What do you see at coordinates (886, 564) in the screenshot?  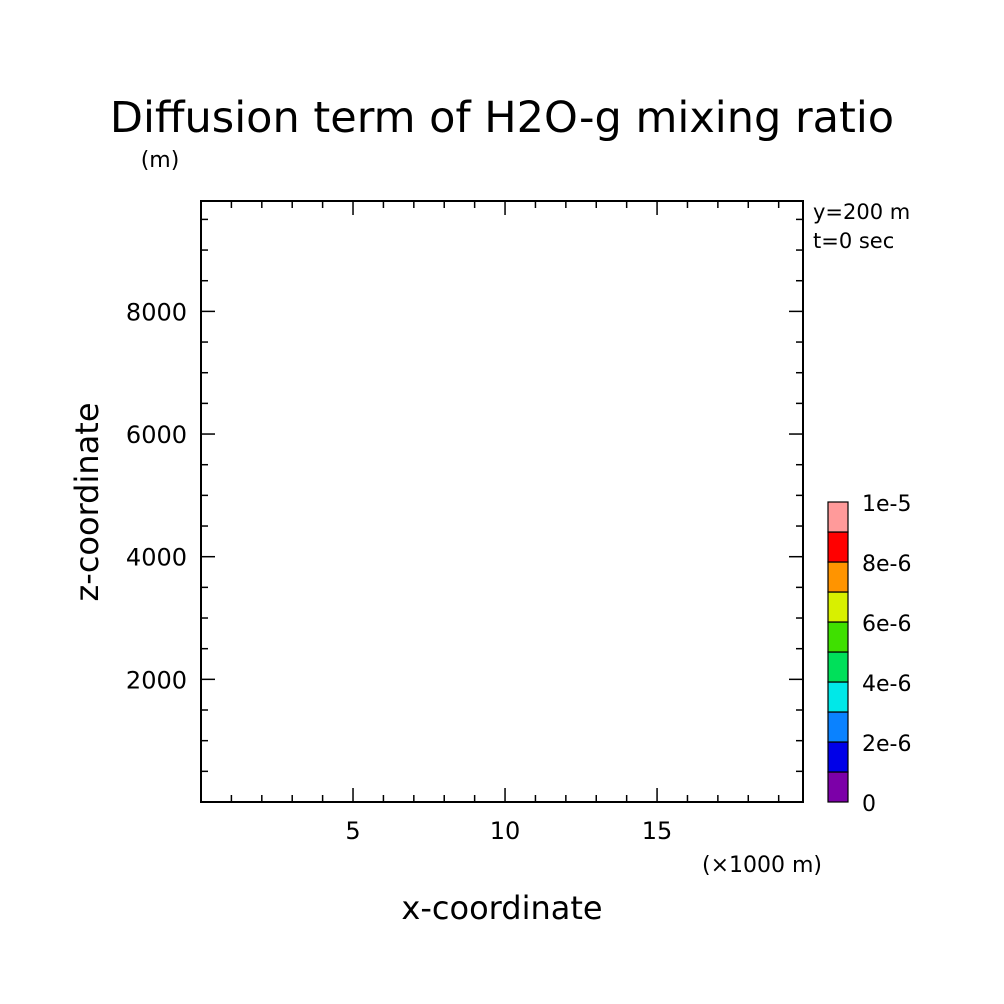 I see `colorbar-label: 8e-6` at bounding box center [886, 564].